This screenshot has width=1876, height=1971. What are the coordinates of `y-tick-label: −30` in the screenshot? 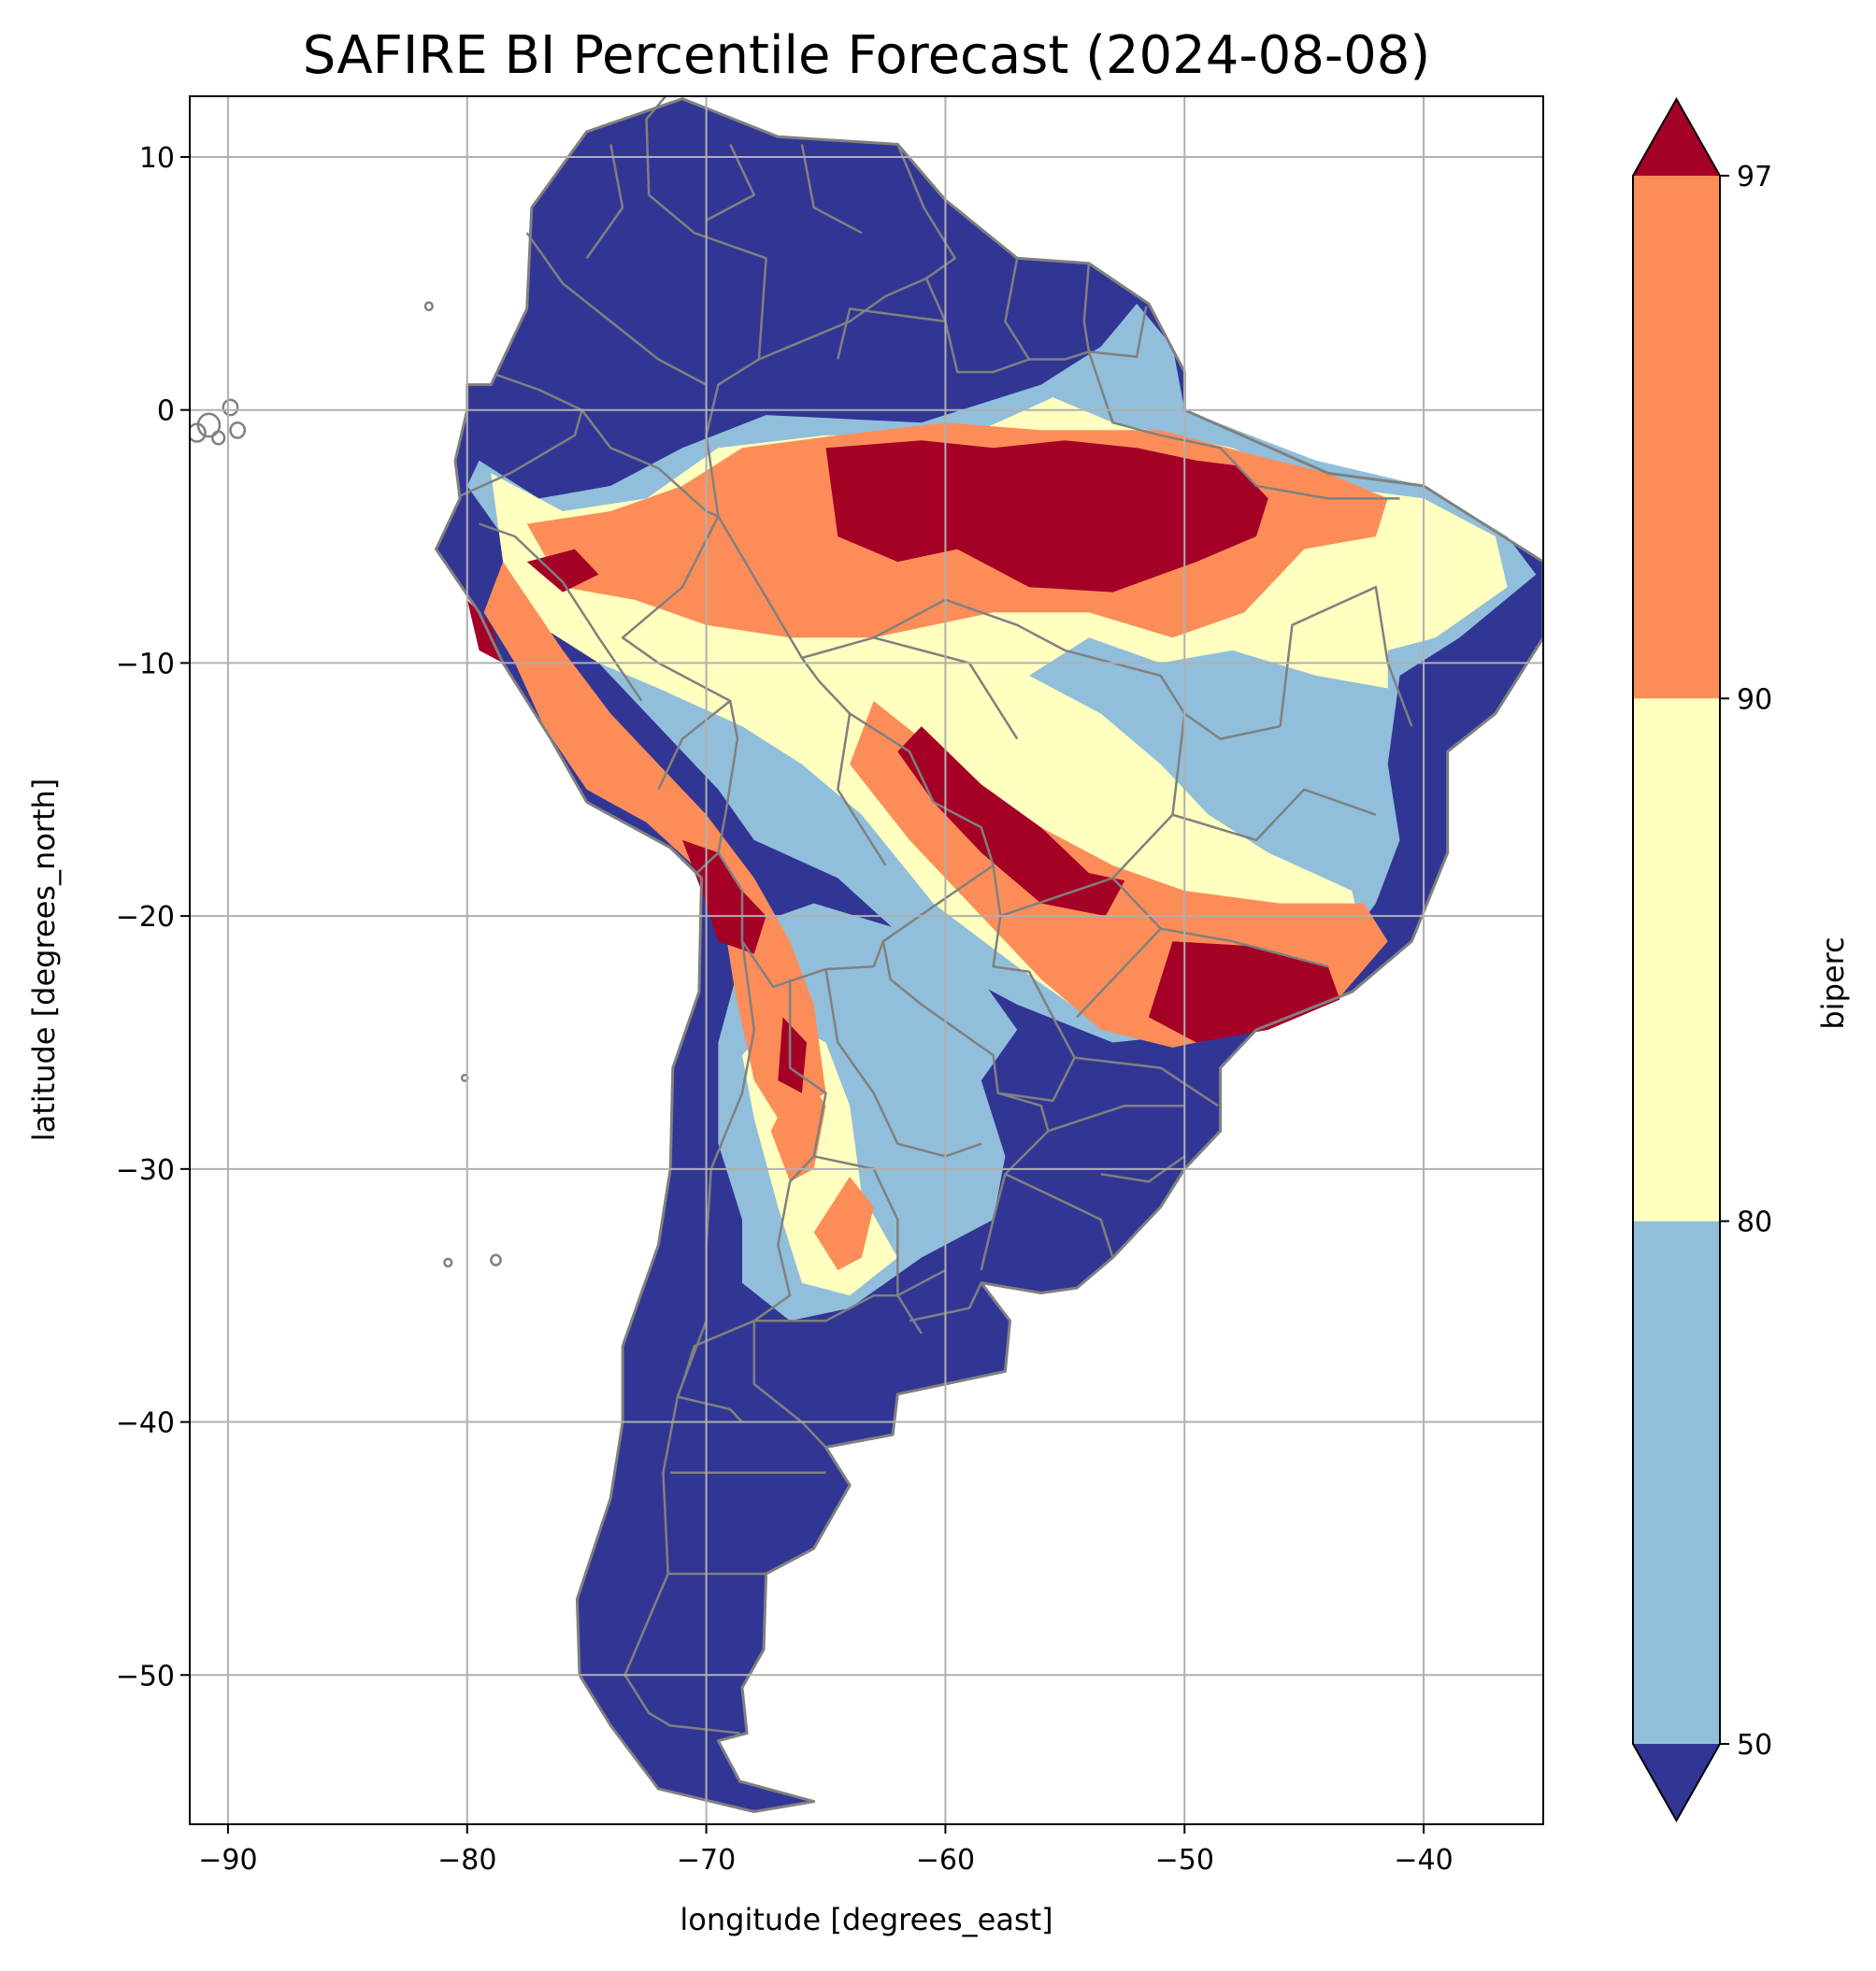 It's located at (146, 1171).